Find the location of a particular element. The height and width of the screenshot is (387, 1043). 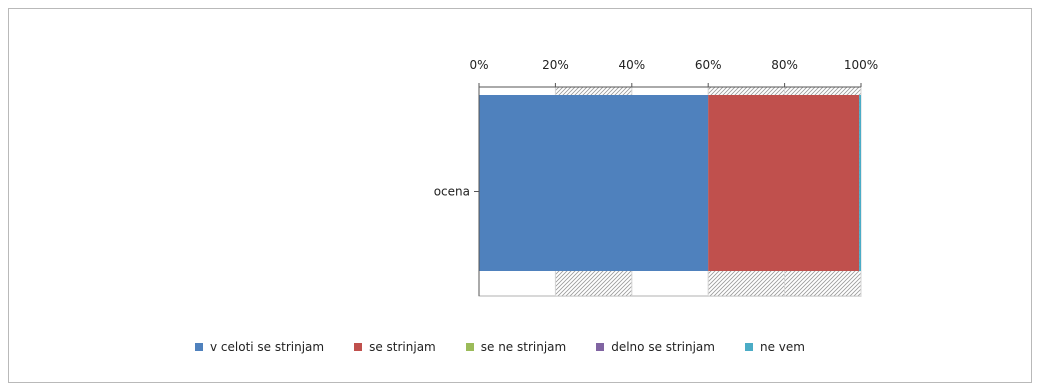

legend-label: ne vem is located at coordinates (782, 347).